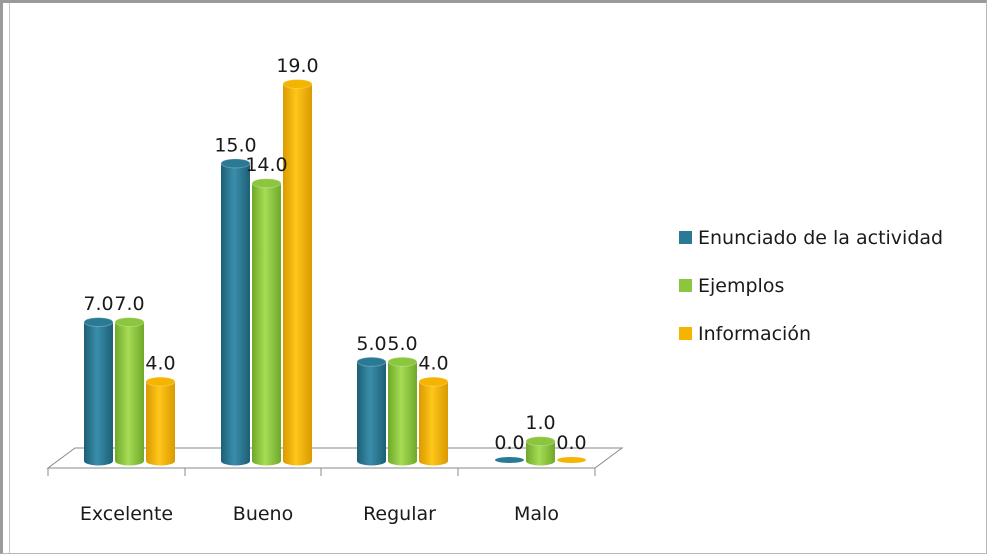 This screenshot has width=987, height=554. I want to click on x-axis-ticks, so click(321, 472).